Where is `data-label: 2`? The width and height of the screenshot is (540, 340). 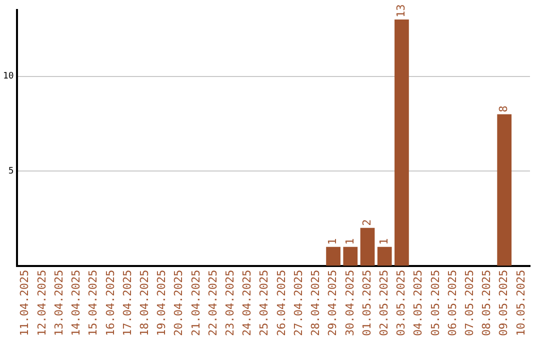
data-label: 2 is located at coordinates (367, 222).